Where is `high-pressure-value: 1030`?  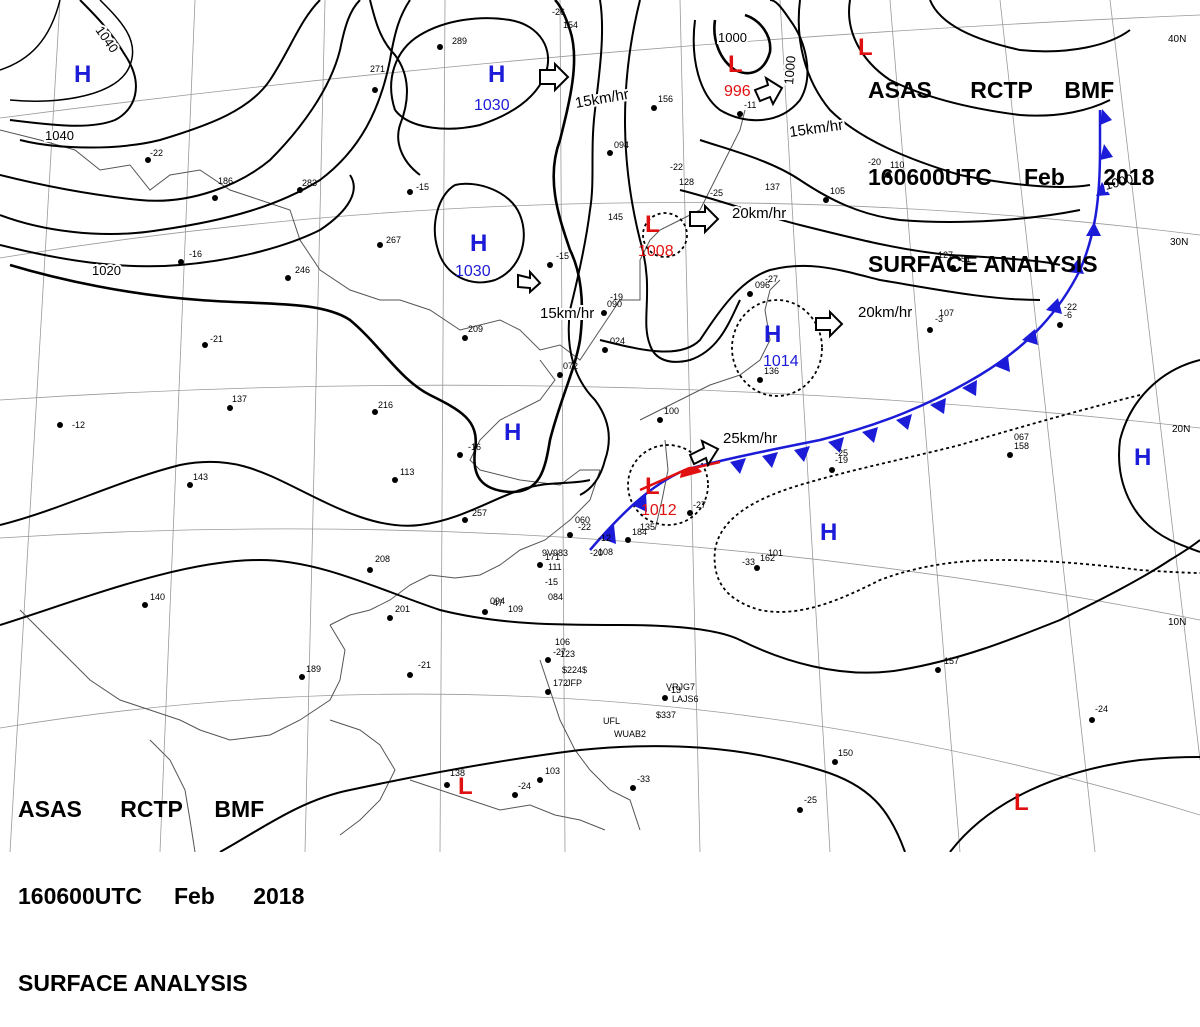 high-pressure-value: 1030 is located at coordinates (492, 105).